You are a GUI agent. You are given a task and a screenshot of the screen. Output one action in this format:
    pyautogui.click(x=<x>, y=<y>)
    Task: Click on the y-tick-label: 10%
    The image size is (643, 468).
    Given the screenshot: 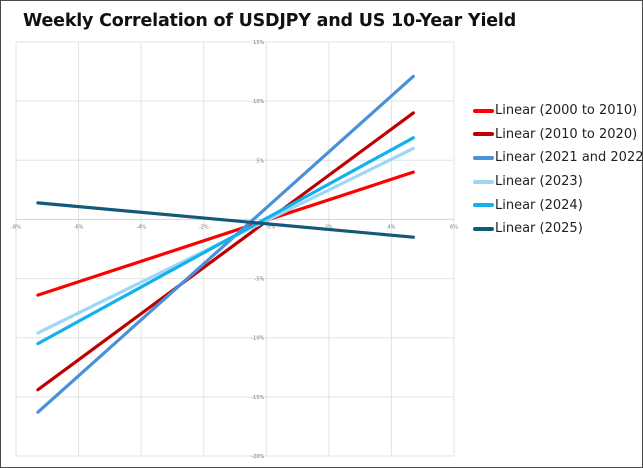 What is the action you would take?
    pyautogui.click(x=258, y=102)
    